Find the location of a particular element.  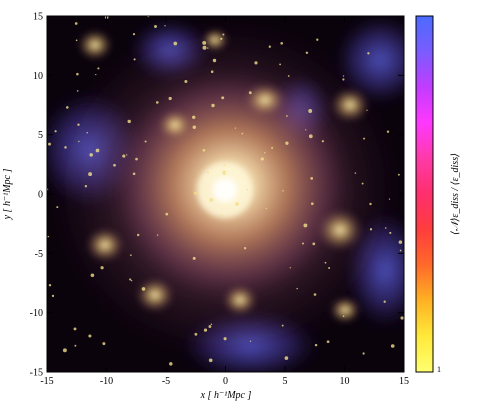

x-axis-label: x [ h⁻¹Mpc ] is located at coordinates (226, 395).